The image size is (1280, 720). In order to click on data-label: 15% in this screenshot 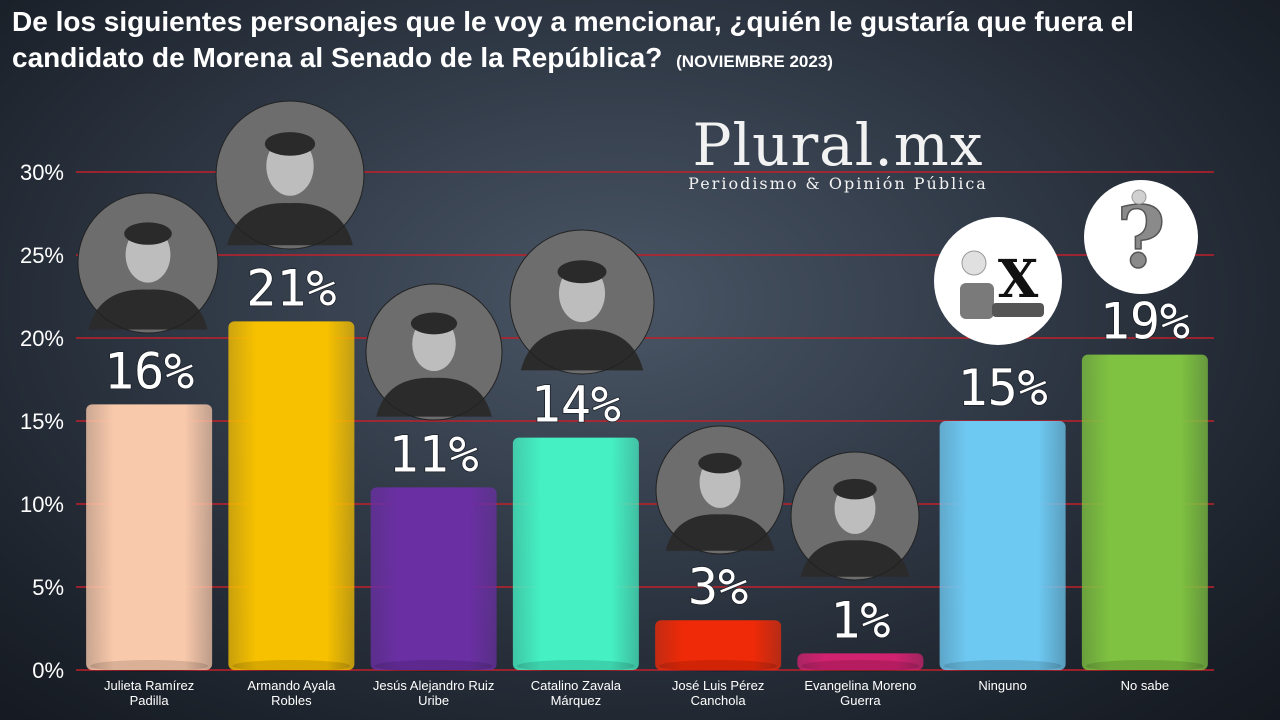, I will do `click(1002, 388)`.